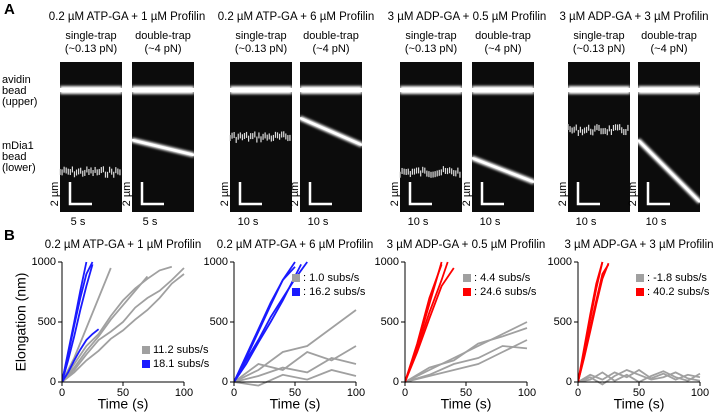 This screenshot has height=412, width=716. What do you see at coordinates (9, 9) in the screenshot?
I see `panel-label: A` at bounding box center [9, 9].